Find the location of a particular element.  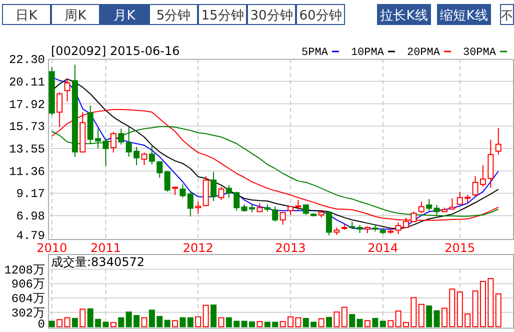

y-tick-label: 22.30 is located at coordinates (26, 60).